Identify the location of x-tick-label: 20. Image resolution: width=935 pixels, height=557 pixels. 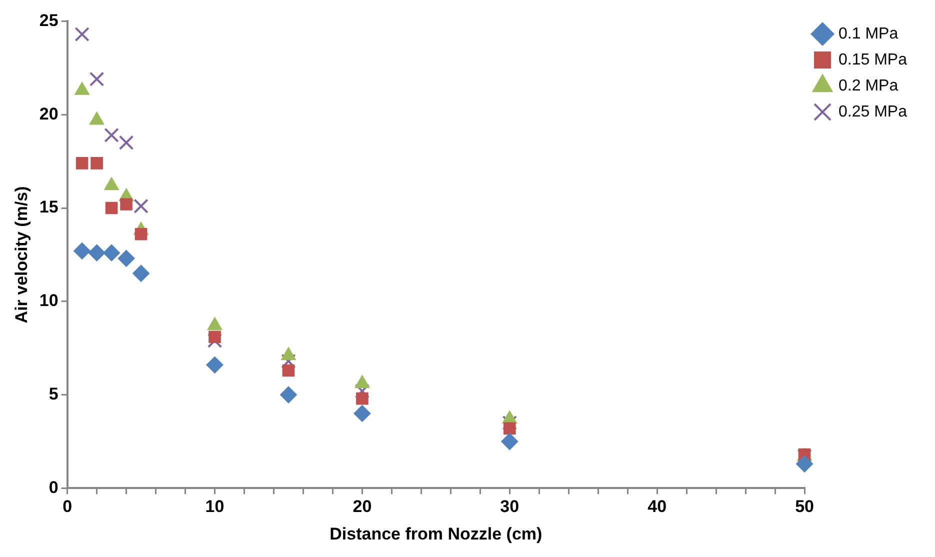
(362, 506).